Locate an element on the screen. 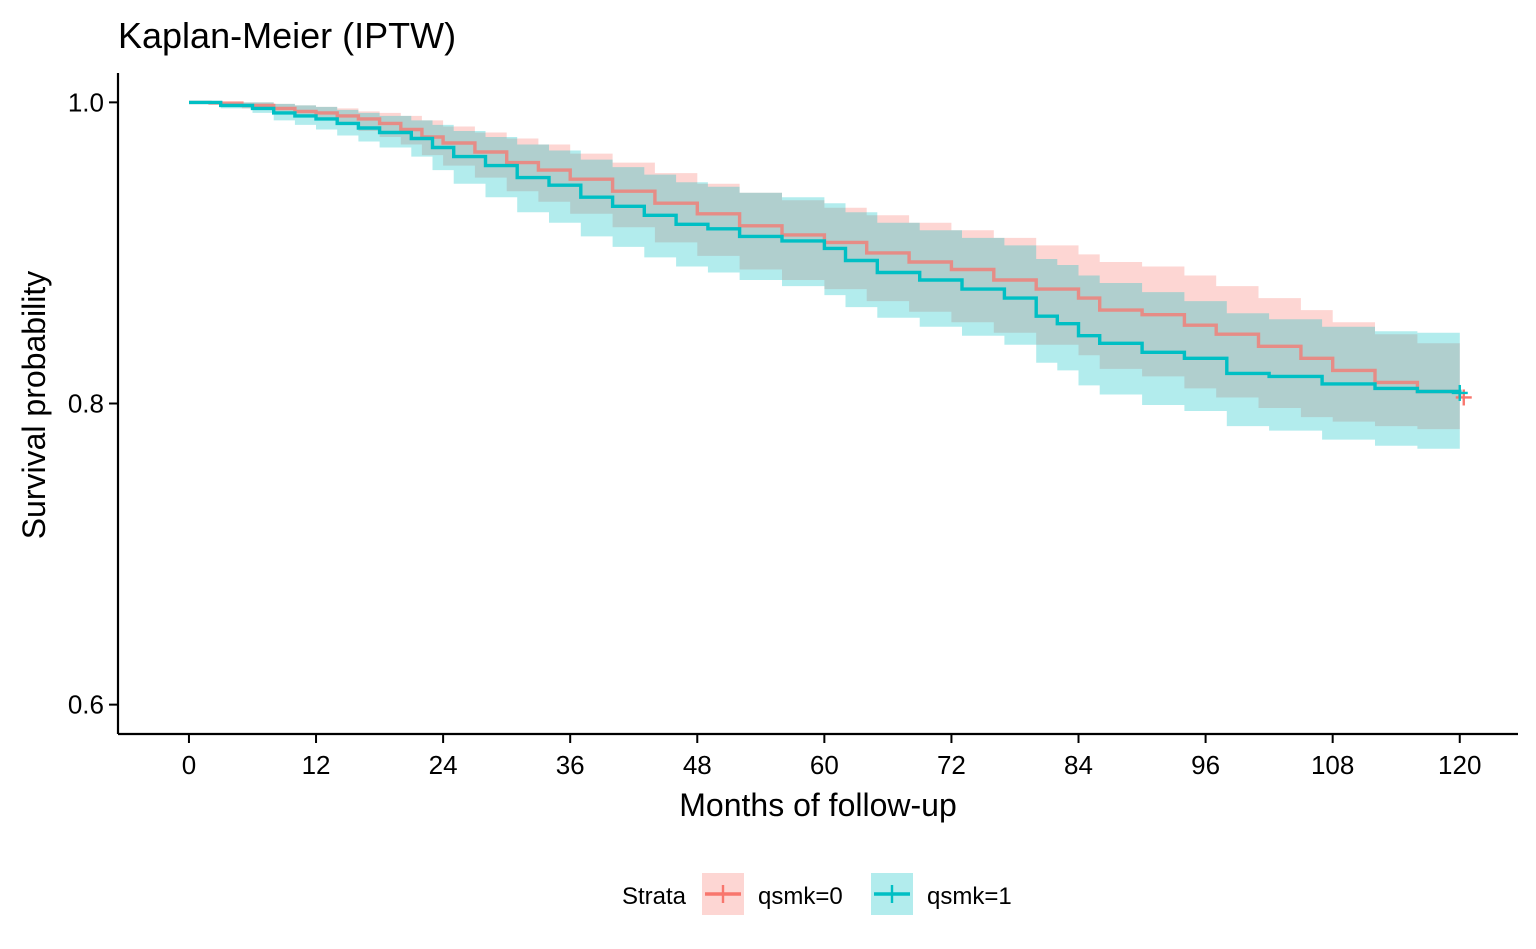  x-axis-ticks: 0 12 24 36 48 60 72 84 96 108 120 is located at coordinates (831, 757).